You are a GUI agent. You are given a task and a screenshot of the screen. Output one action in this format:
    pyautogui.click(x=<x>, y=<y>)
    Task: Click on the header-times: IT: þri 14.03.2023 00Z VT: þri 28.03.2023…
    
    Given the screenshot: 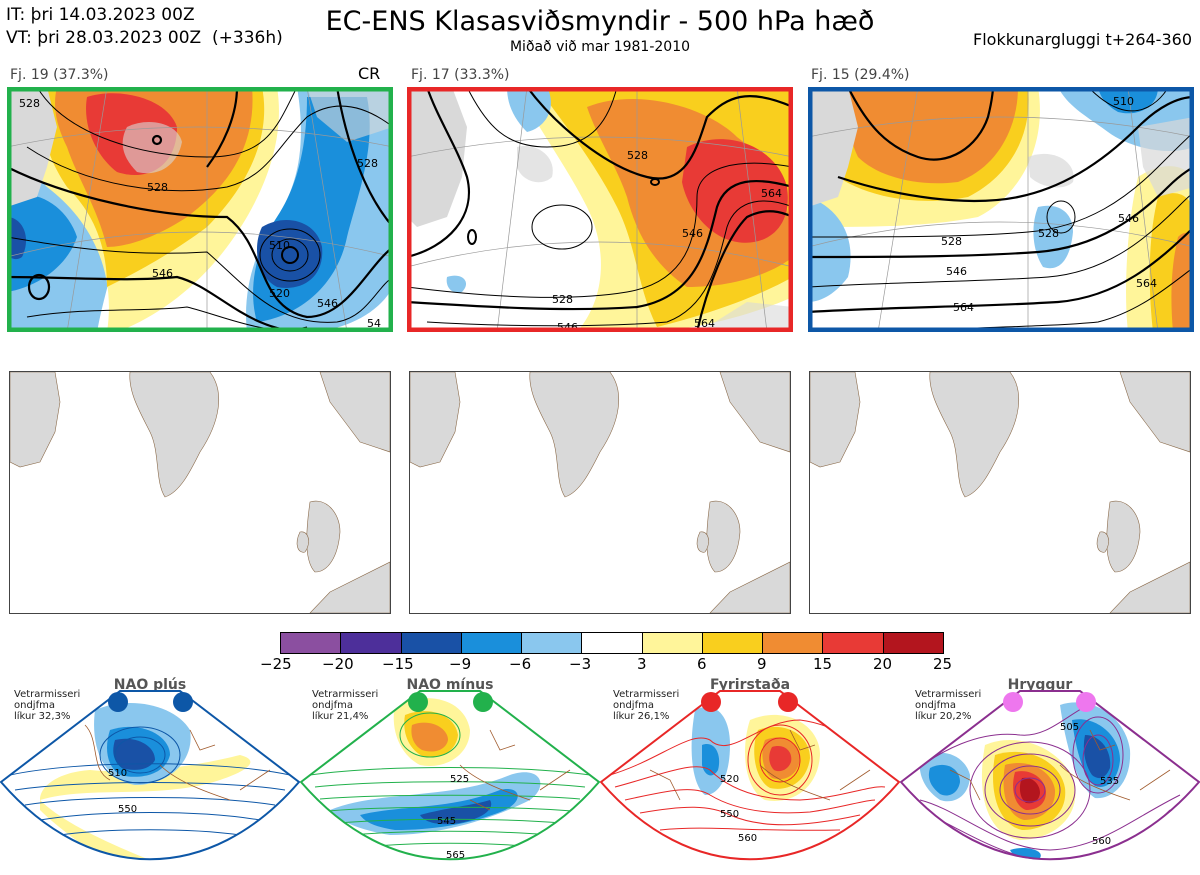 What is the action you would take?
    pyautogui.click(x=144, y=27)
    